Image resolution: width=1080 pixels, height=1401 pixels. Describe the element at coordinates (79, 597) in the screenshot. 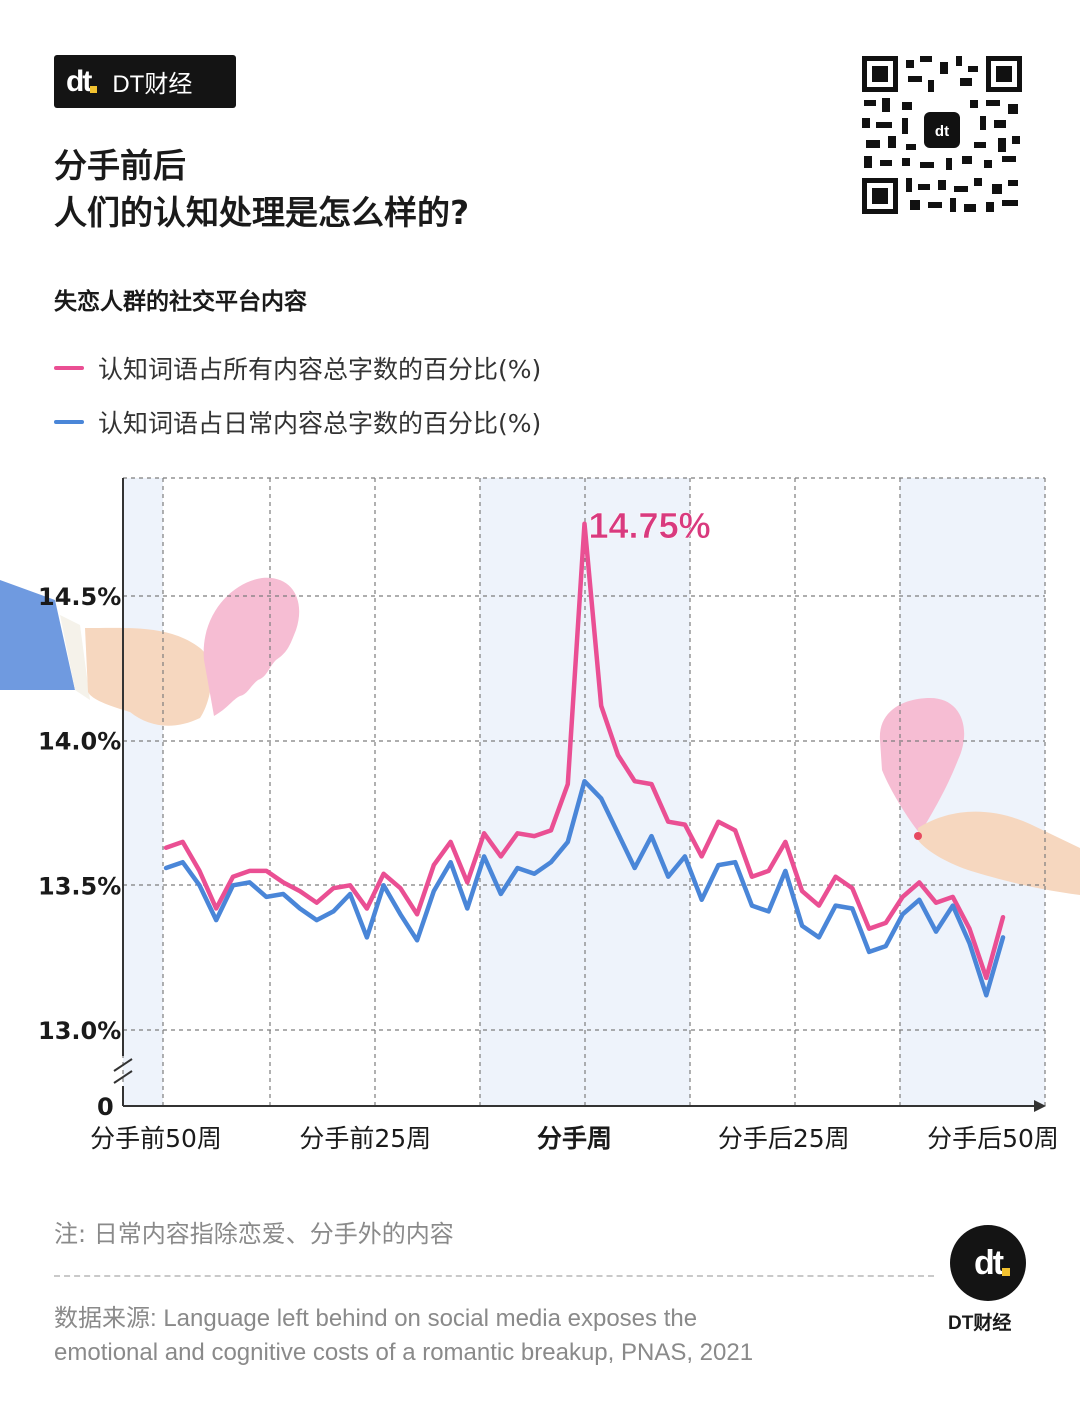

I see `y-tick-label: 14.5%` at that location.